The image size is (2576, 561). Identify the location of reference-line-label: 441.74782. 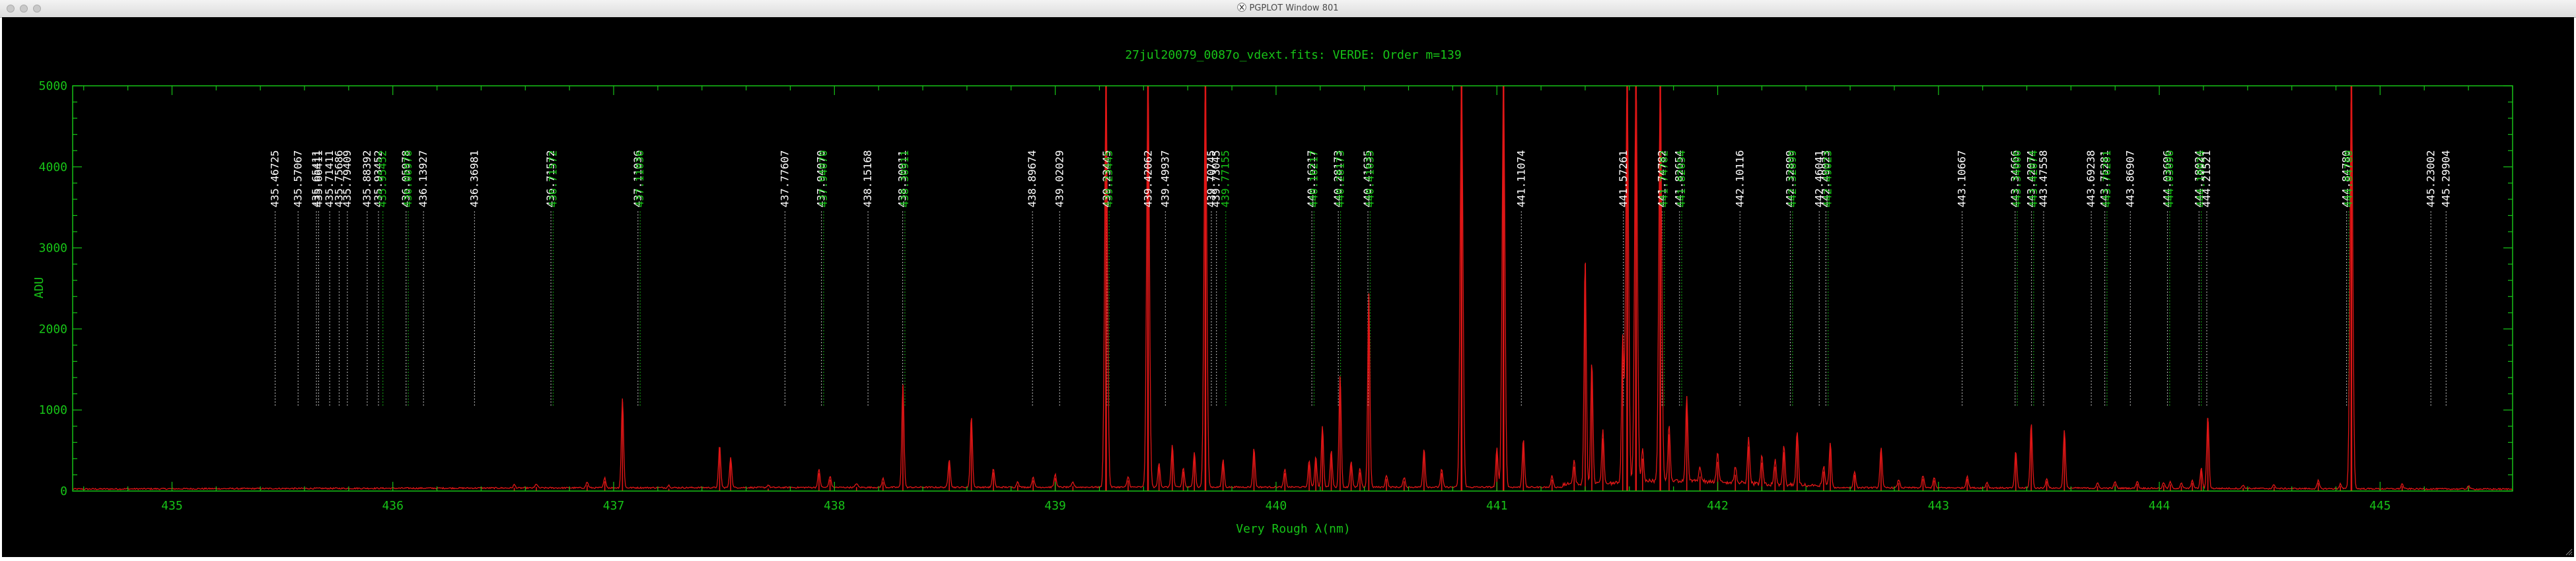
(1664, 178).